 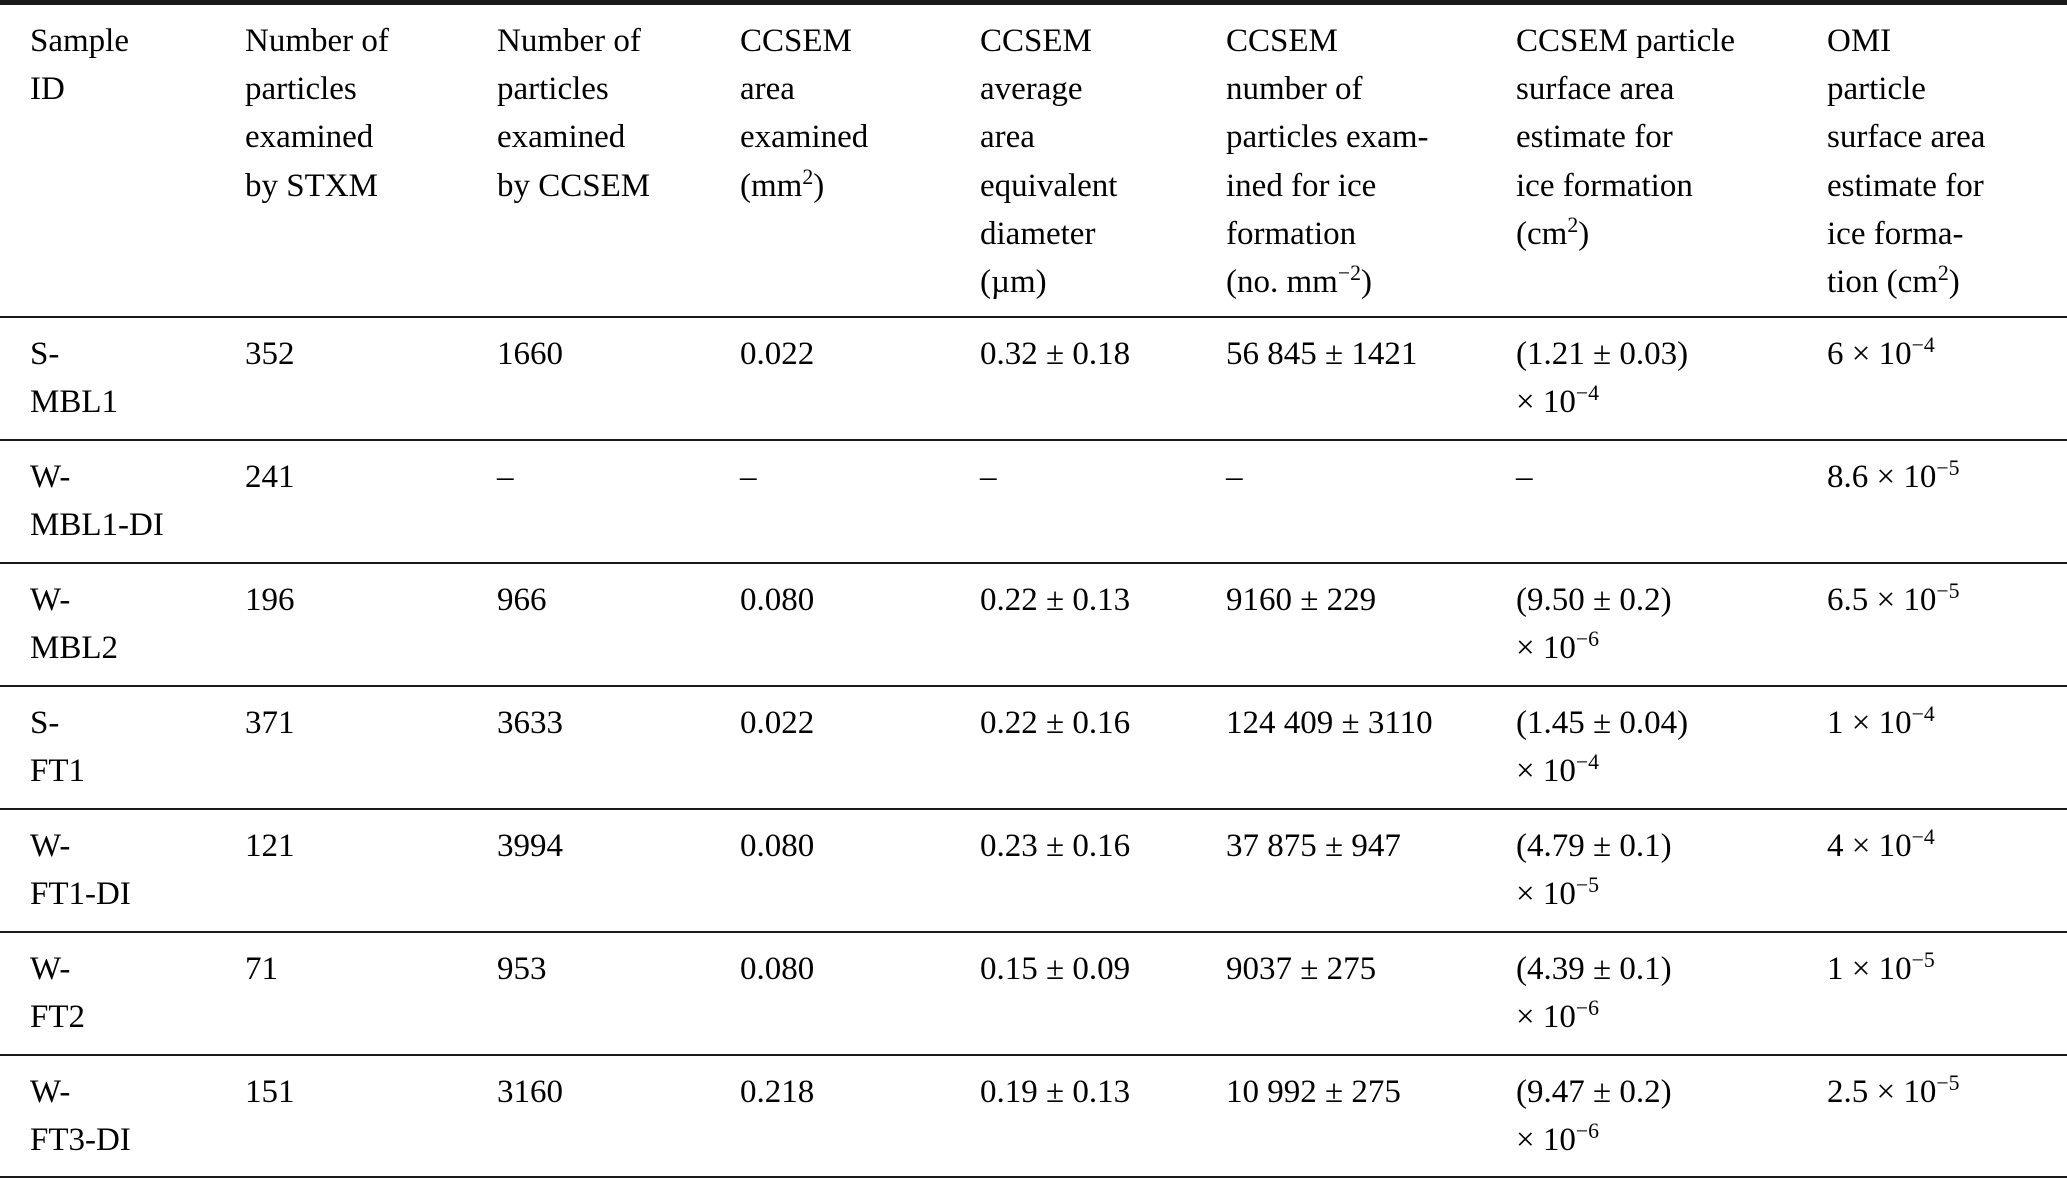 What do you see at coordinates (261, 969) in the screenshot?
I see `cell-stxm-count: 71` at bounding box center [261, 969].